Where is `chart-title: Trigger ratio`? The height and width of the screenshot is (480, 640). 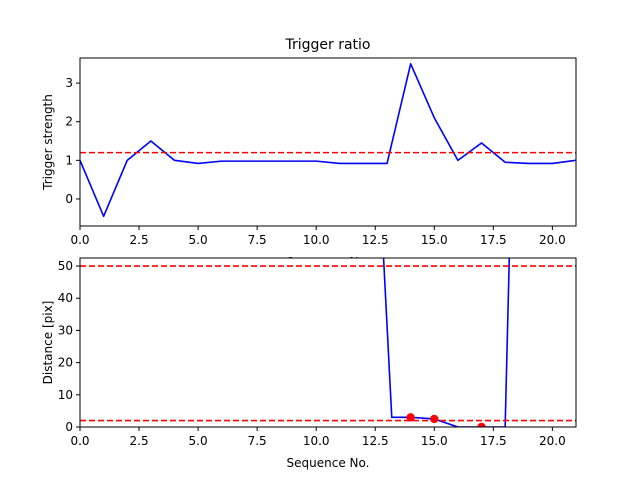 chart-title: Trigger ratio is located at coordinates (327, 45).